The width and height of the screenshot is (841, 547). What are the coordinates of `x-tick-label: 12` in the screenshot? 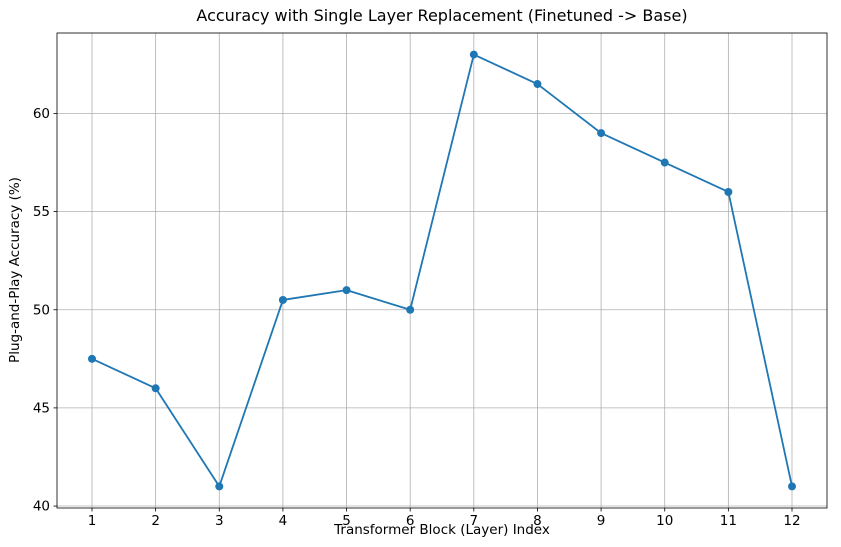 It's located at (791, 521).